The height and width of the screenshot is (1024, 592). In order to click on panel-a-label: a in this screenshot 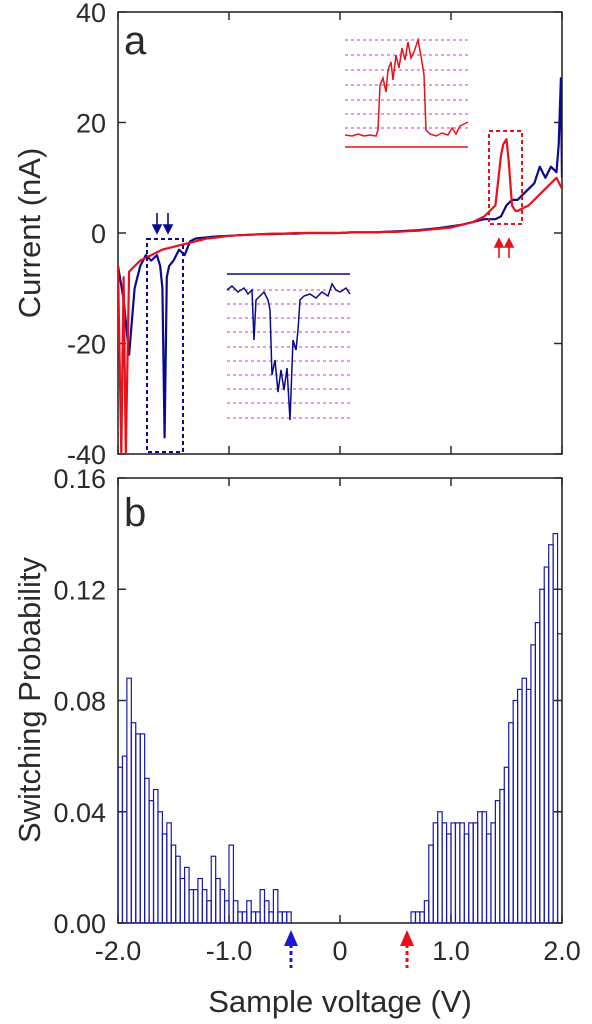, I will do `click(135, 41)`.